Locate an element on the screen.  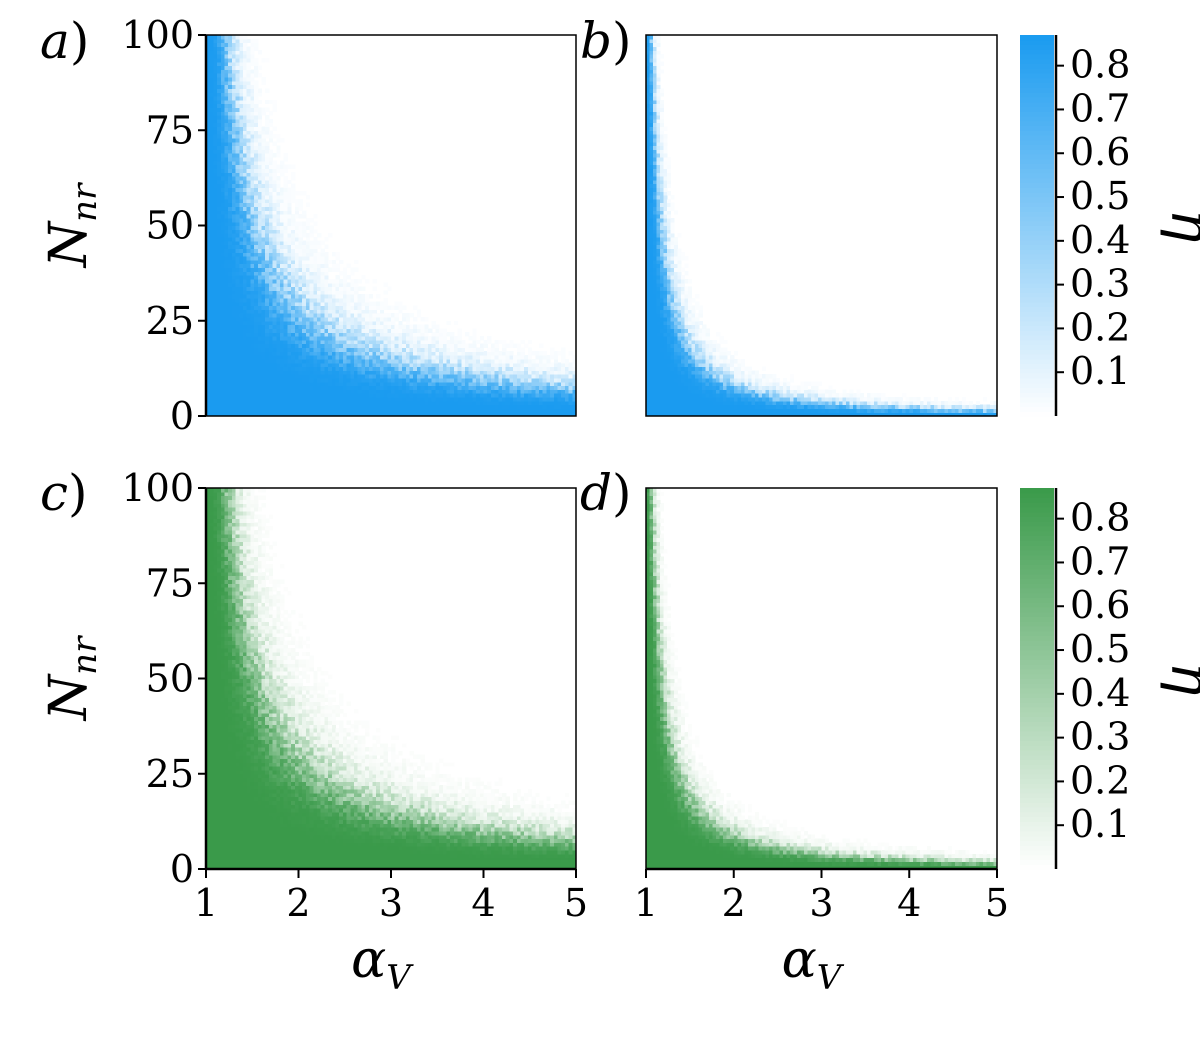
heatmap-cells is located at coordinates (391, 226).